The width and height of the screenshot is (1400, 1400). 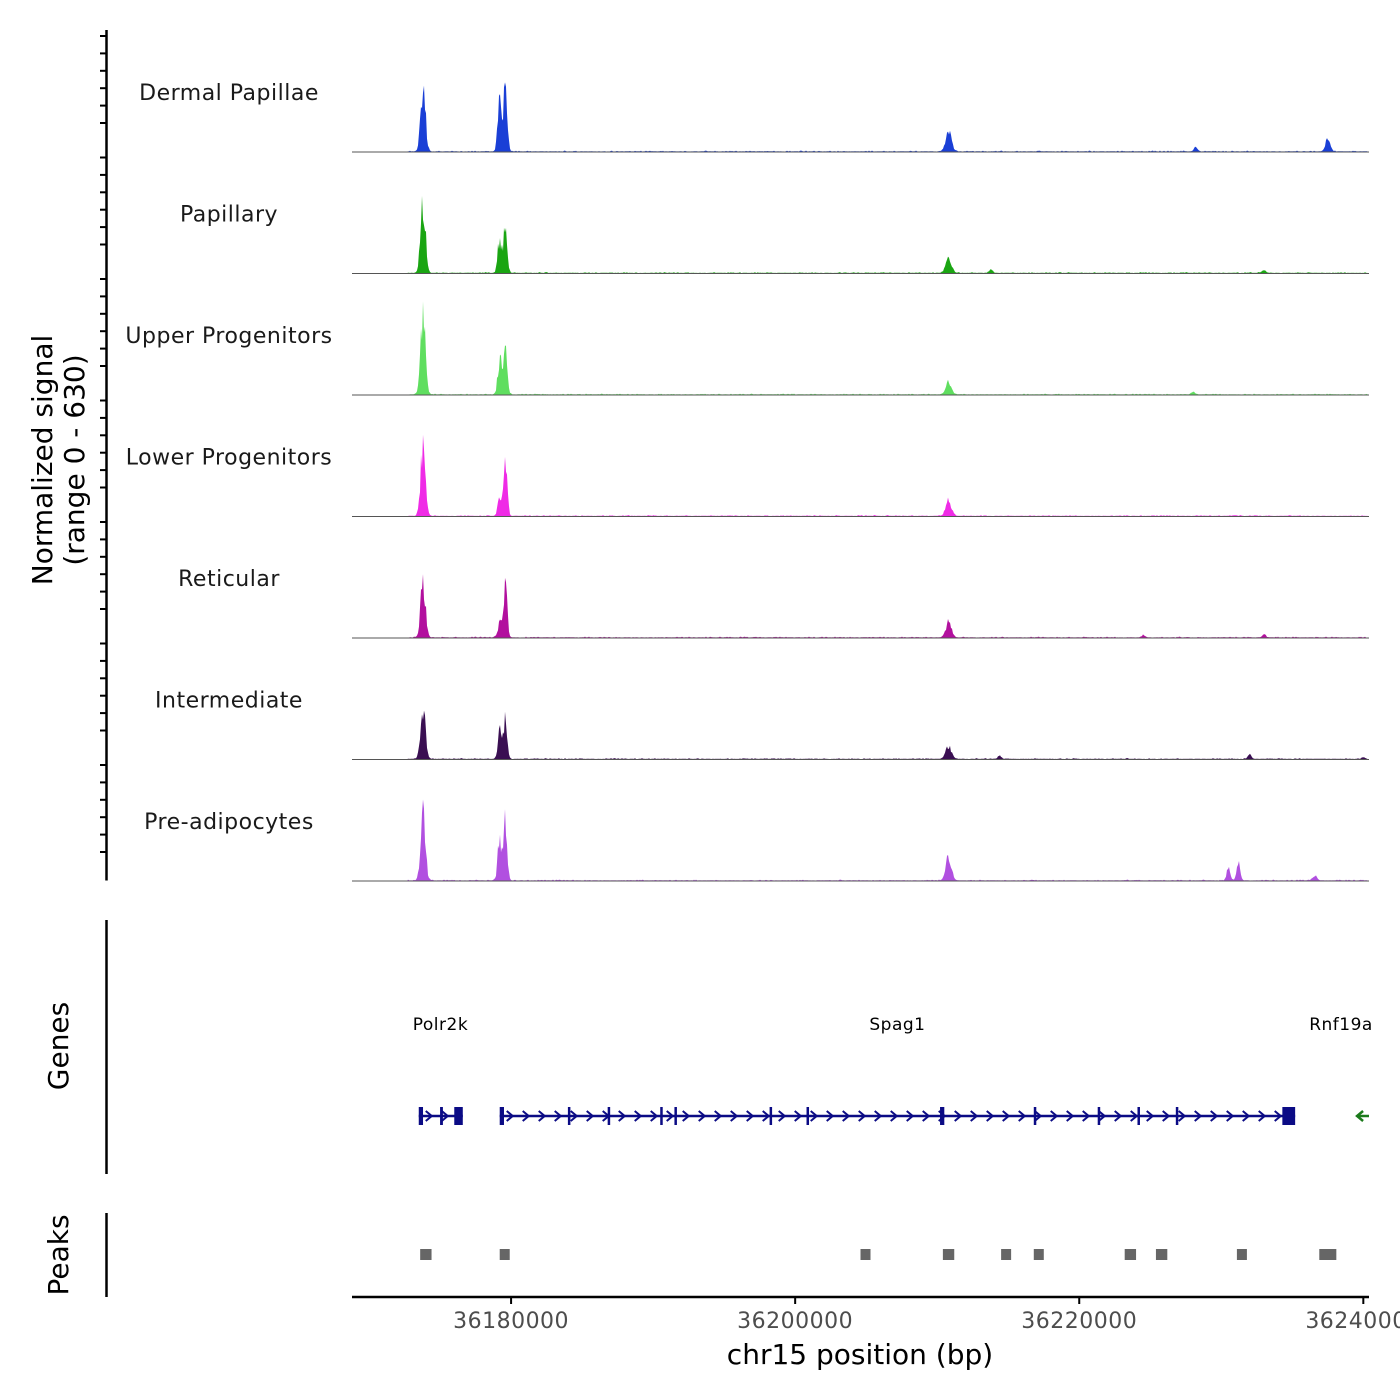 I want to click on peaks-panel-label: Peaks, so click(x=58, y=1254).